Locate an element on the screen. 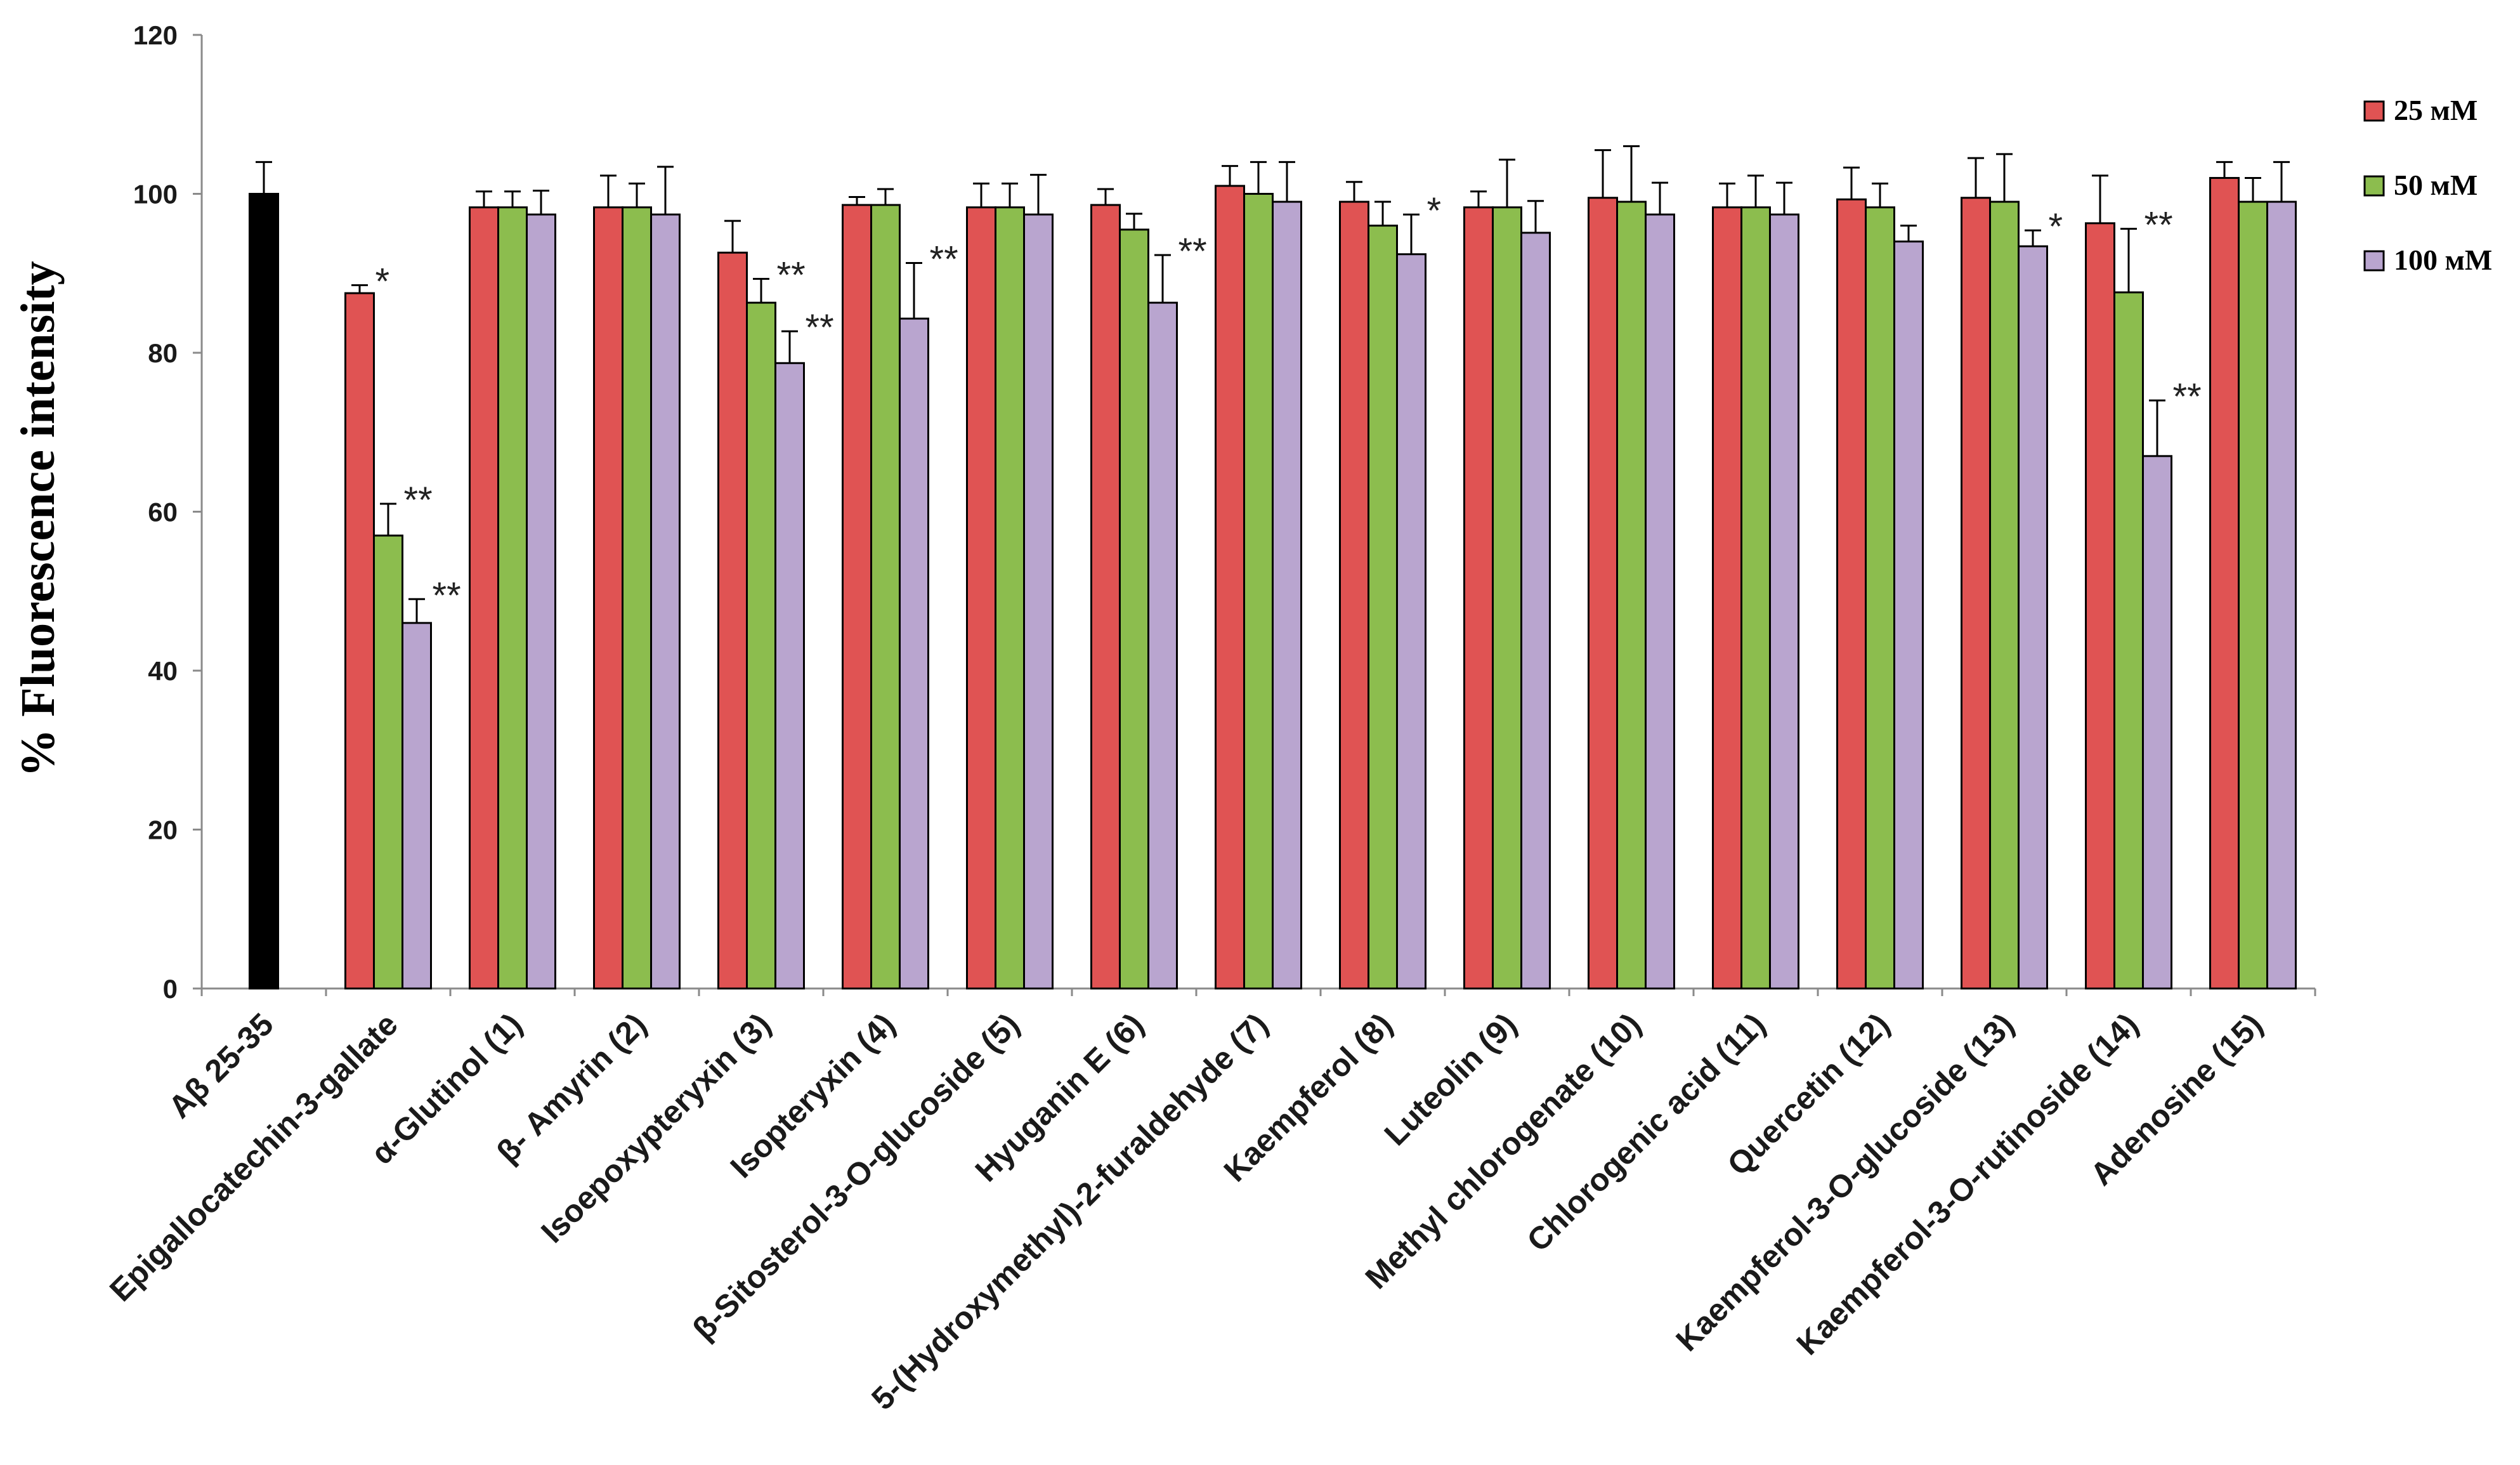 The height and width of the screenshot is (1465, 2520). y-axis-ticks: 0 20 40 60 80 100 120 is located at coordinates (167, 512).